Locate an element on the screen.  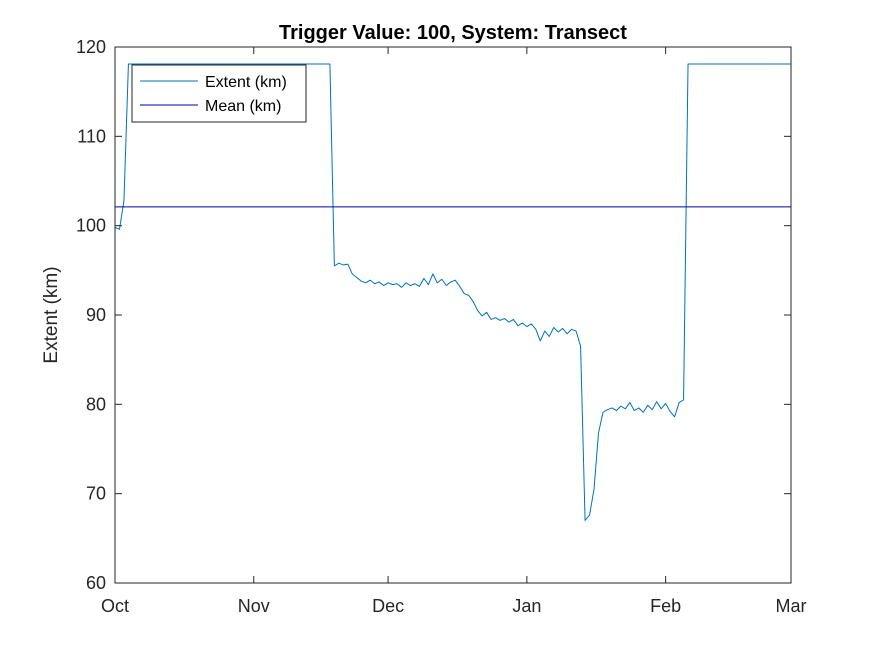
y-tick-label: 100 is located at coordinates (91, 226).